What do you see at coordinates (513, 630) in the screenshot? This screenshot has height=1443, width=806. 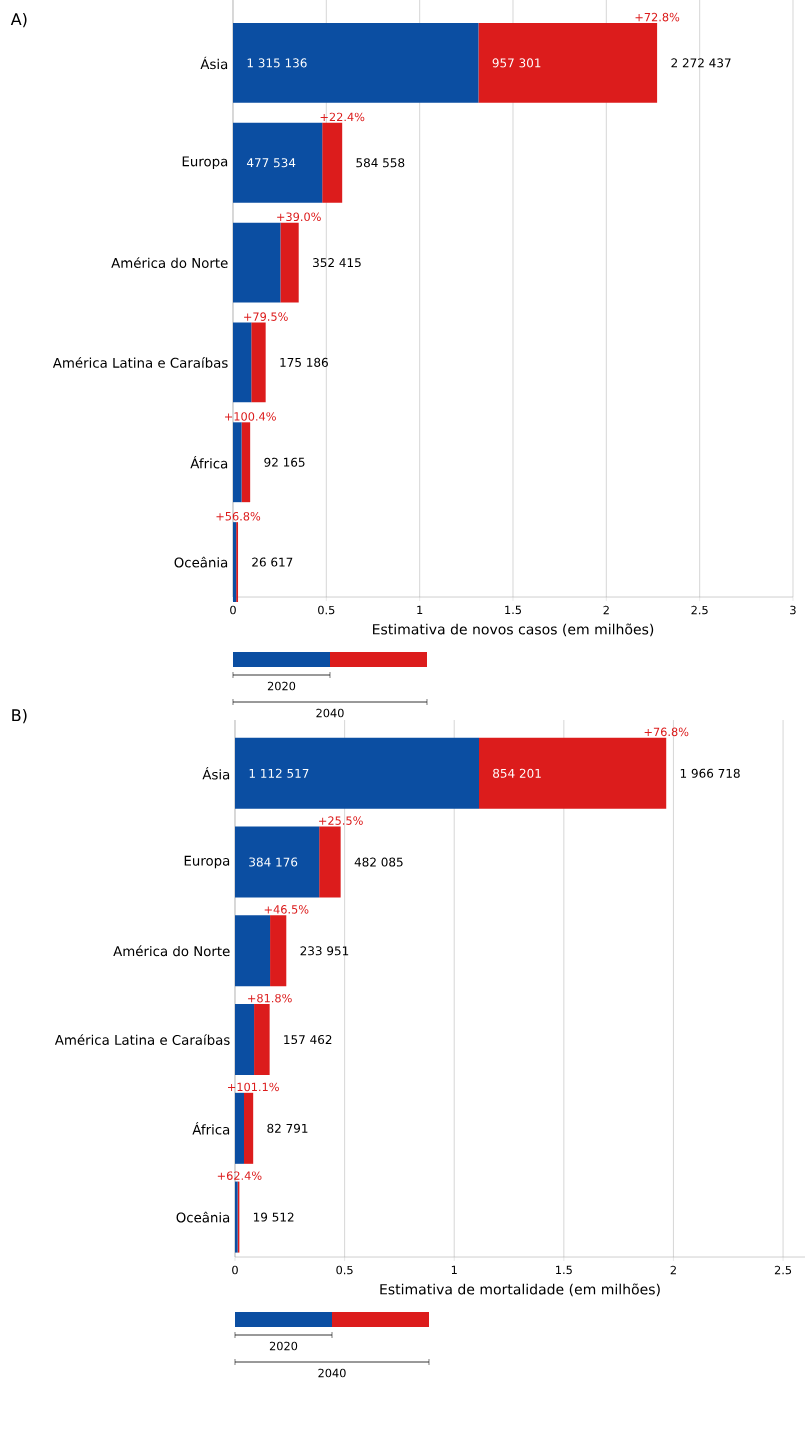 I see `x-axis-title: Estimativa de novos casos (em milhões)` at bounding box center [513, 630].